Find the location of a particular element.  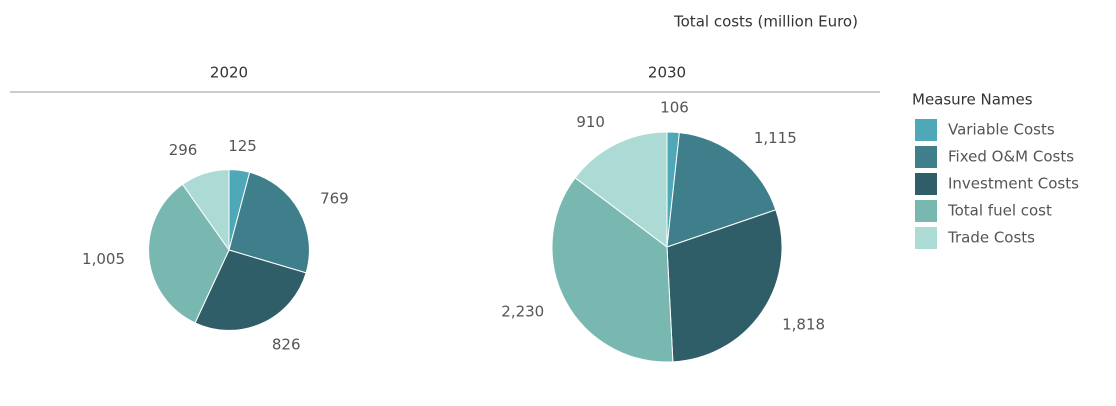

legend-title: Measure Names is located at coordinates (972, 100).